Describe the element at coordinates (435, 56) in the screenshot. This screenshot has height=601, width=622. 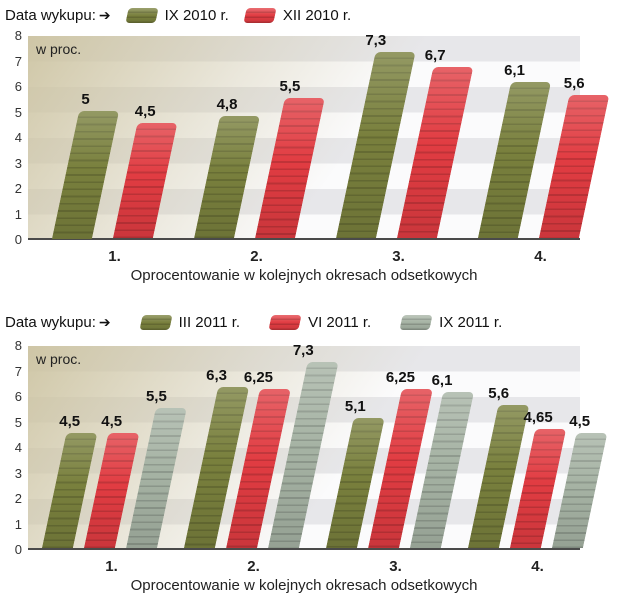
I see `bar-value-label: 6,7` at that location.